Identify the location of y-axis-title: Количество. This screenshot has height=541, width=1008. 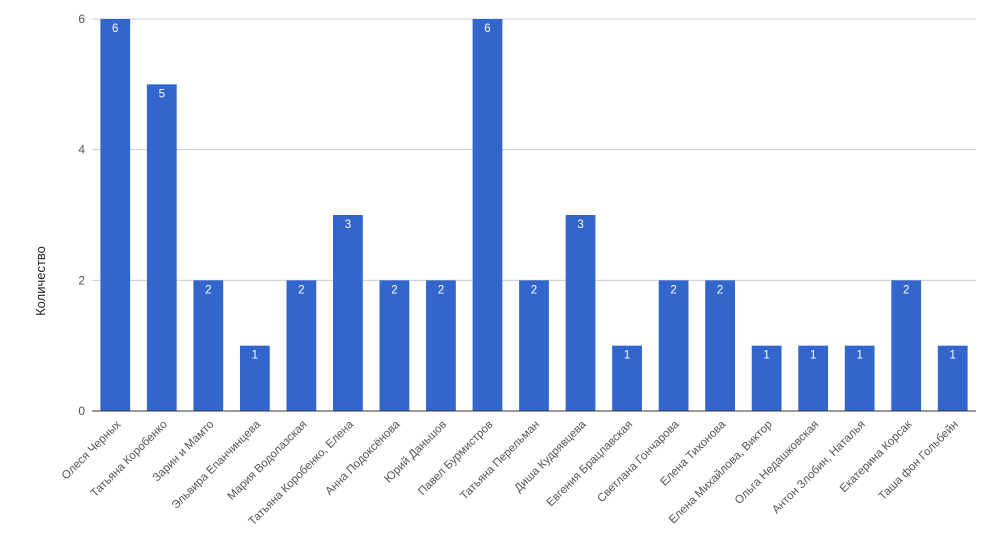
(40, 281).